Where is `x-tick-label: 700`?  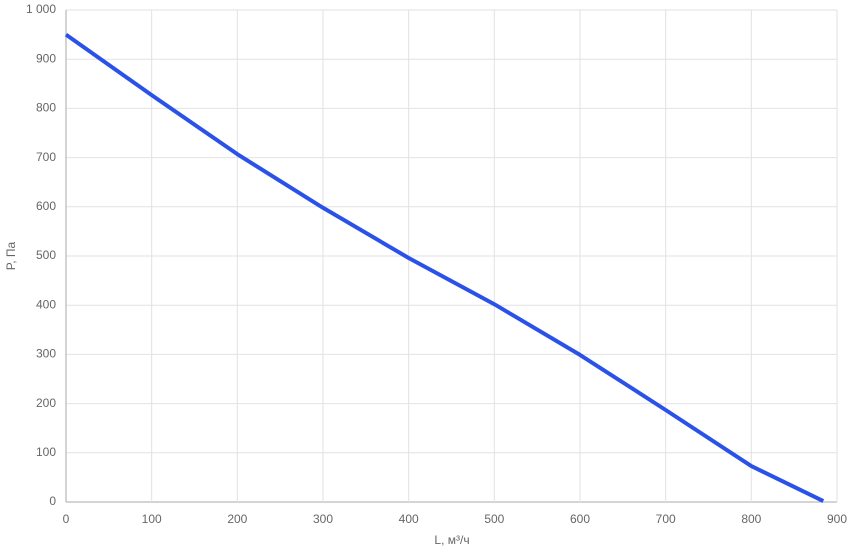 x-tick-label: 700 is located at coordinates (666, 519).